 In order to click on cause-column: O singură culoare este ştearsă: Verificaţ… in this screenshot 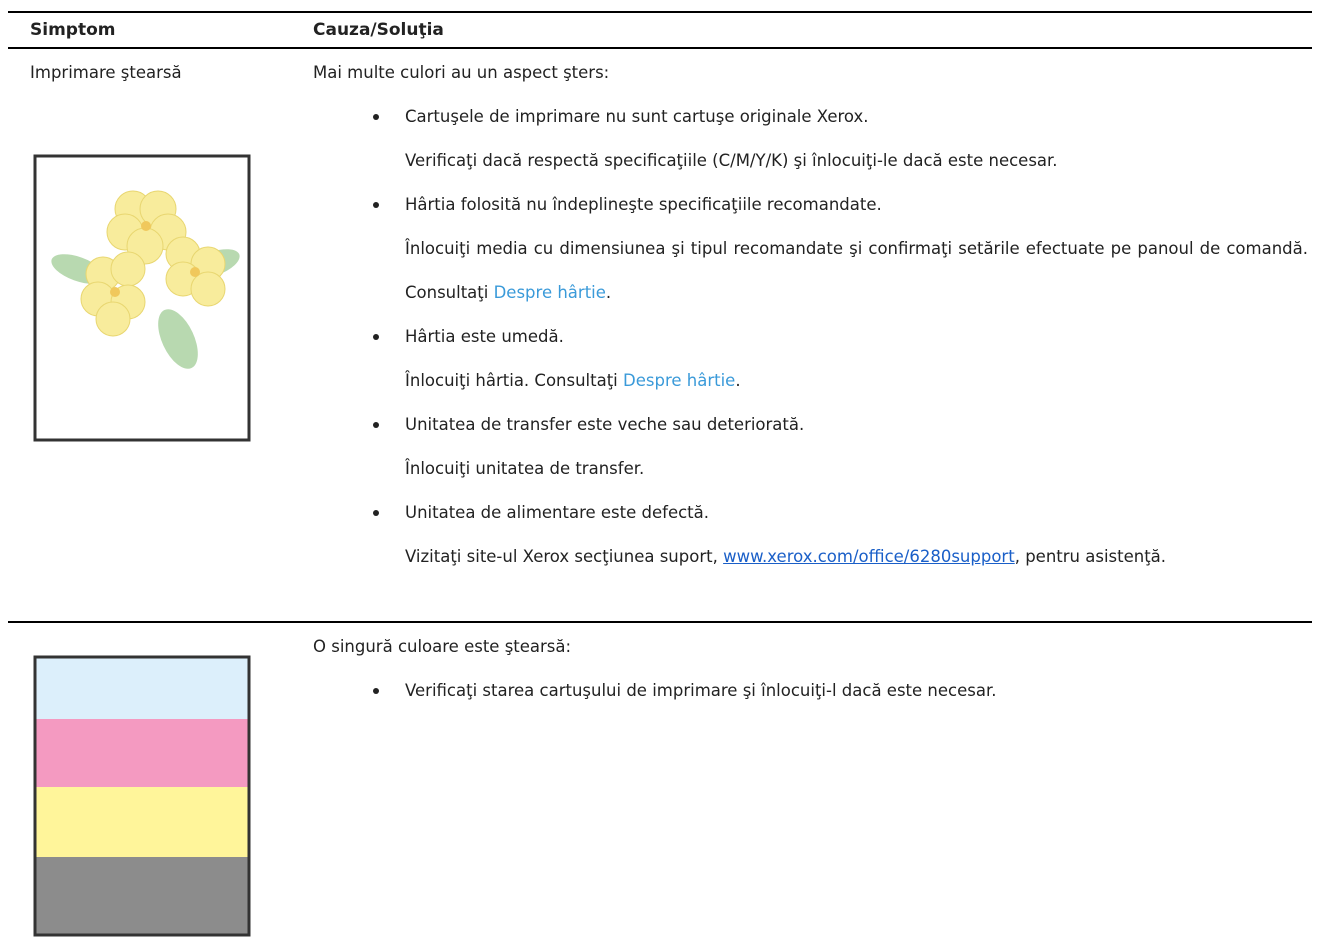, I will do `click(810, 669)`.